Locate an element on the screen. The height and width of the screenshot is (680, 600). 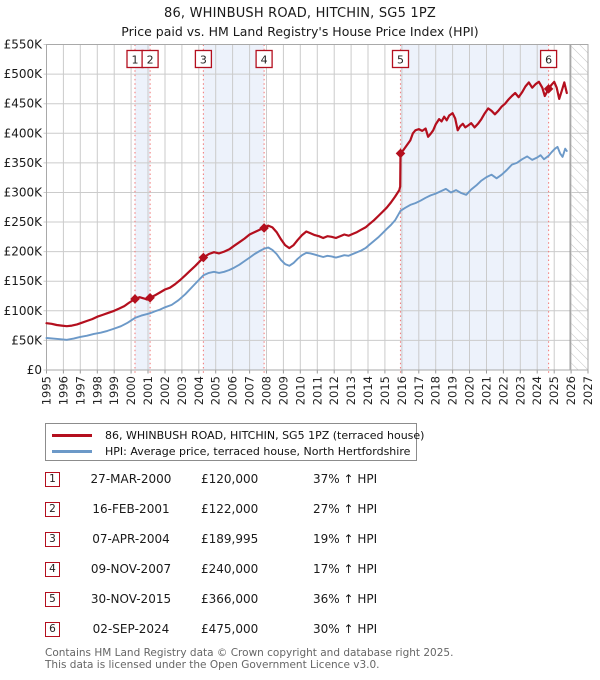
y-axis-label-400: £400K is located at coordinates (24, 133).